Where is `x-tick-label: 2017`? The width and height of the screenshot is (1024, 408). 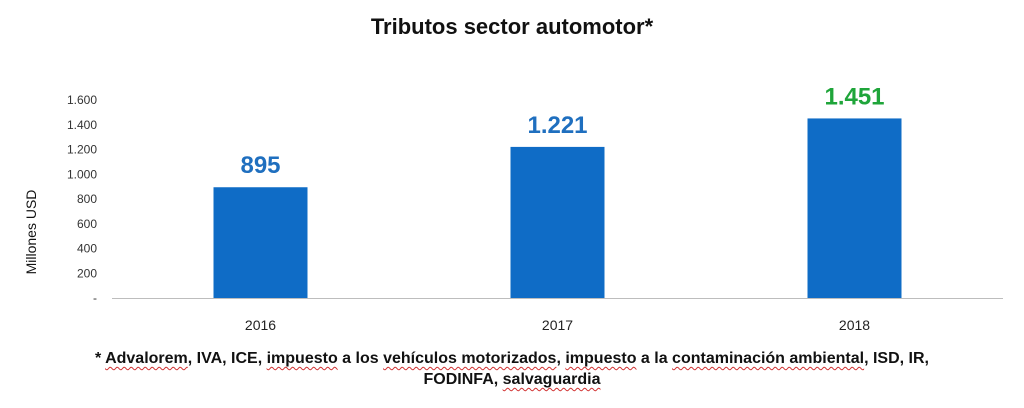
x-tick-label: 2017 is located at coordinates (557, 325).